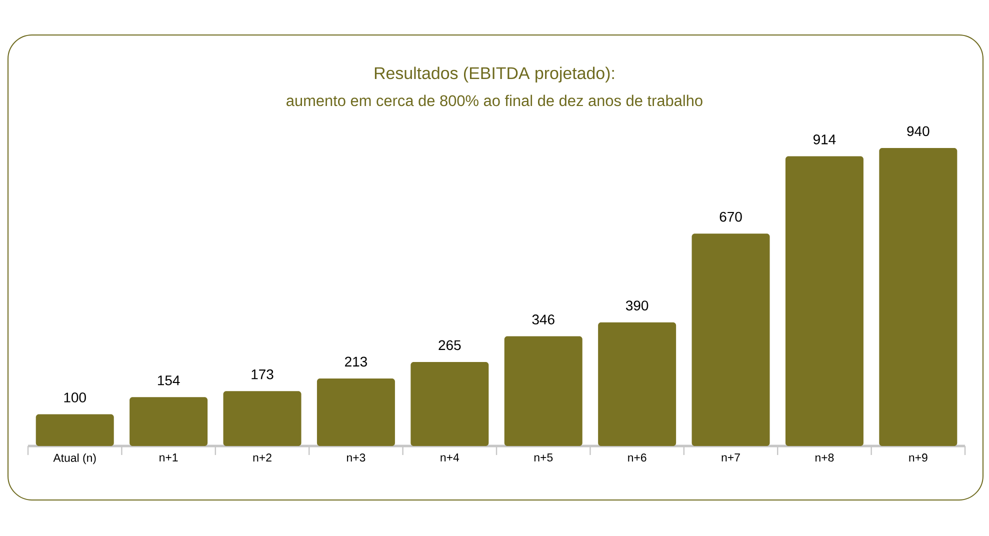 The height and width of the screenshot is (536, 989). I want to click on data-label: 100, so click(75, 397).